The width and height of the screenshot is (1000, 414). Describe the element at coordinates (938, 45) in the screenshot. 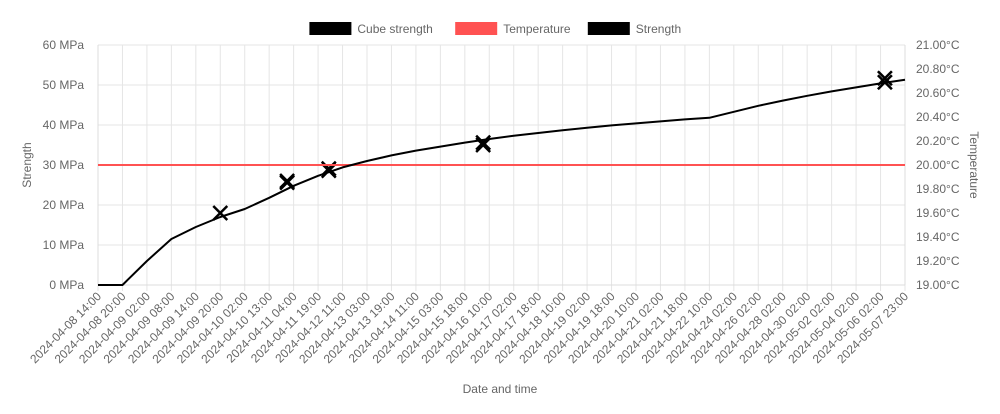

I see `y-right-tick-label: 21.00°C` at that location.